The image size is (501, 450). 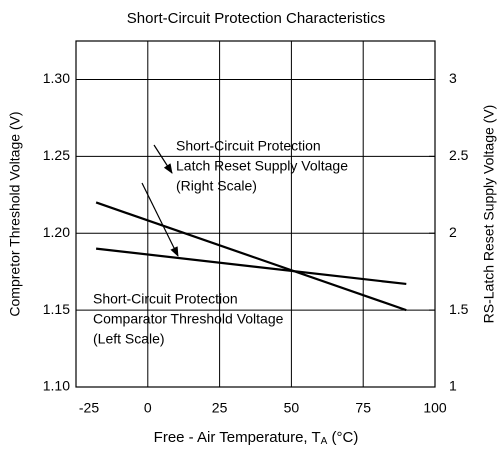 I want to click on x-axis-label-text: Free - Air Temperature, T, so click(x=237, y=437).